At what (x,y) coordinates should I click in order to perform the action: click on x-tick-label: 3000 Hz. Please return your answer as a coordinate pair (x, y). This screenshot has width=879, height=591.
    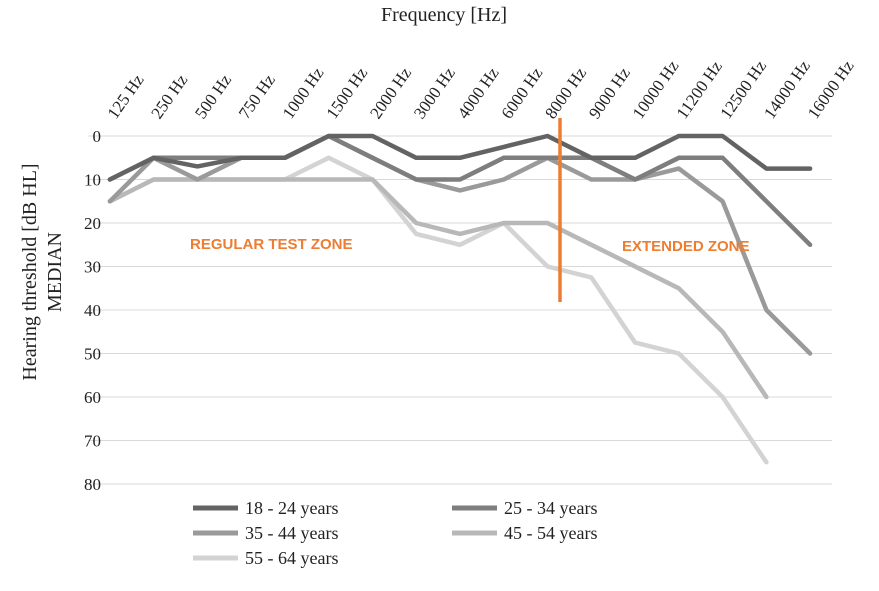
    Looking at the image, I should click on (434, 92).